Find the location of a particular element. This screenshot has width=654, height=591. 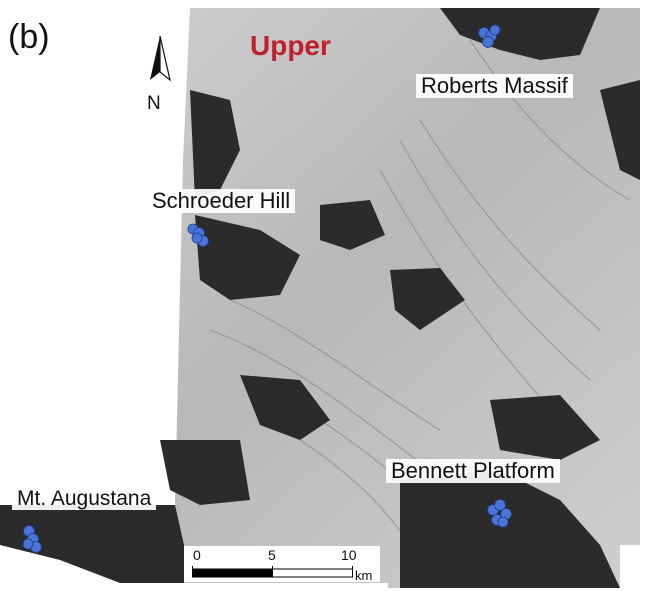

scale-tick-label: 10 is located at coordinates (349, 555).